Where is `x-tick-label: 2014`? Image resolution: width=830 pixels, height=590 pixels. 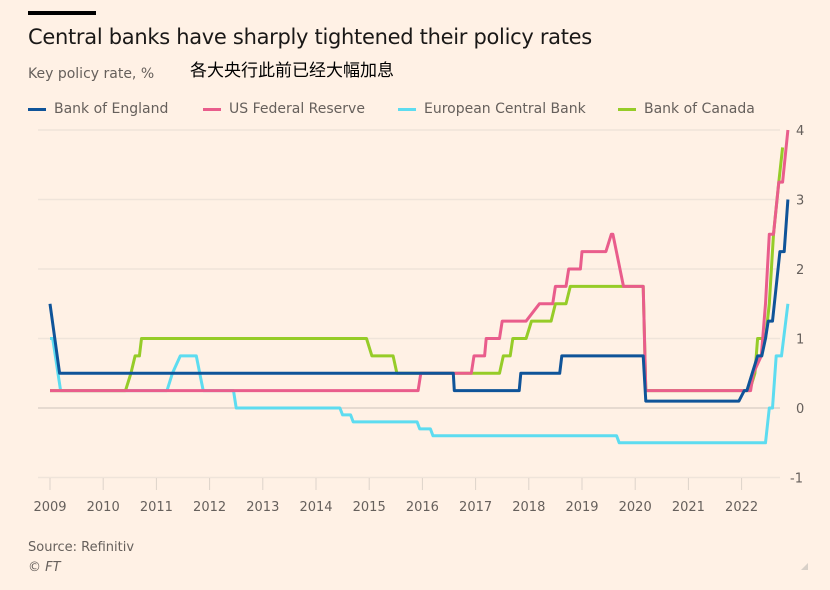 x-tick-label: 2014 is located at coordinates (315, 507).